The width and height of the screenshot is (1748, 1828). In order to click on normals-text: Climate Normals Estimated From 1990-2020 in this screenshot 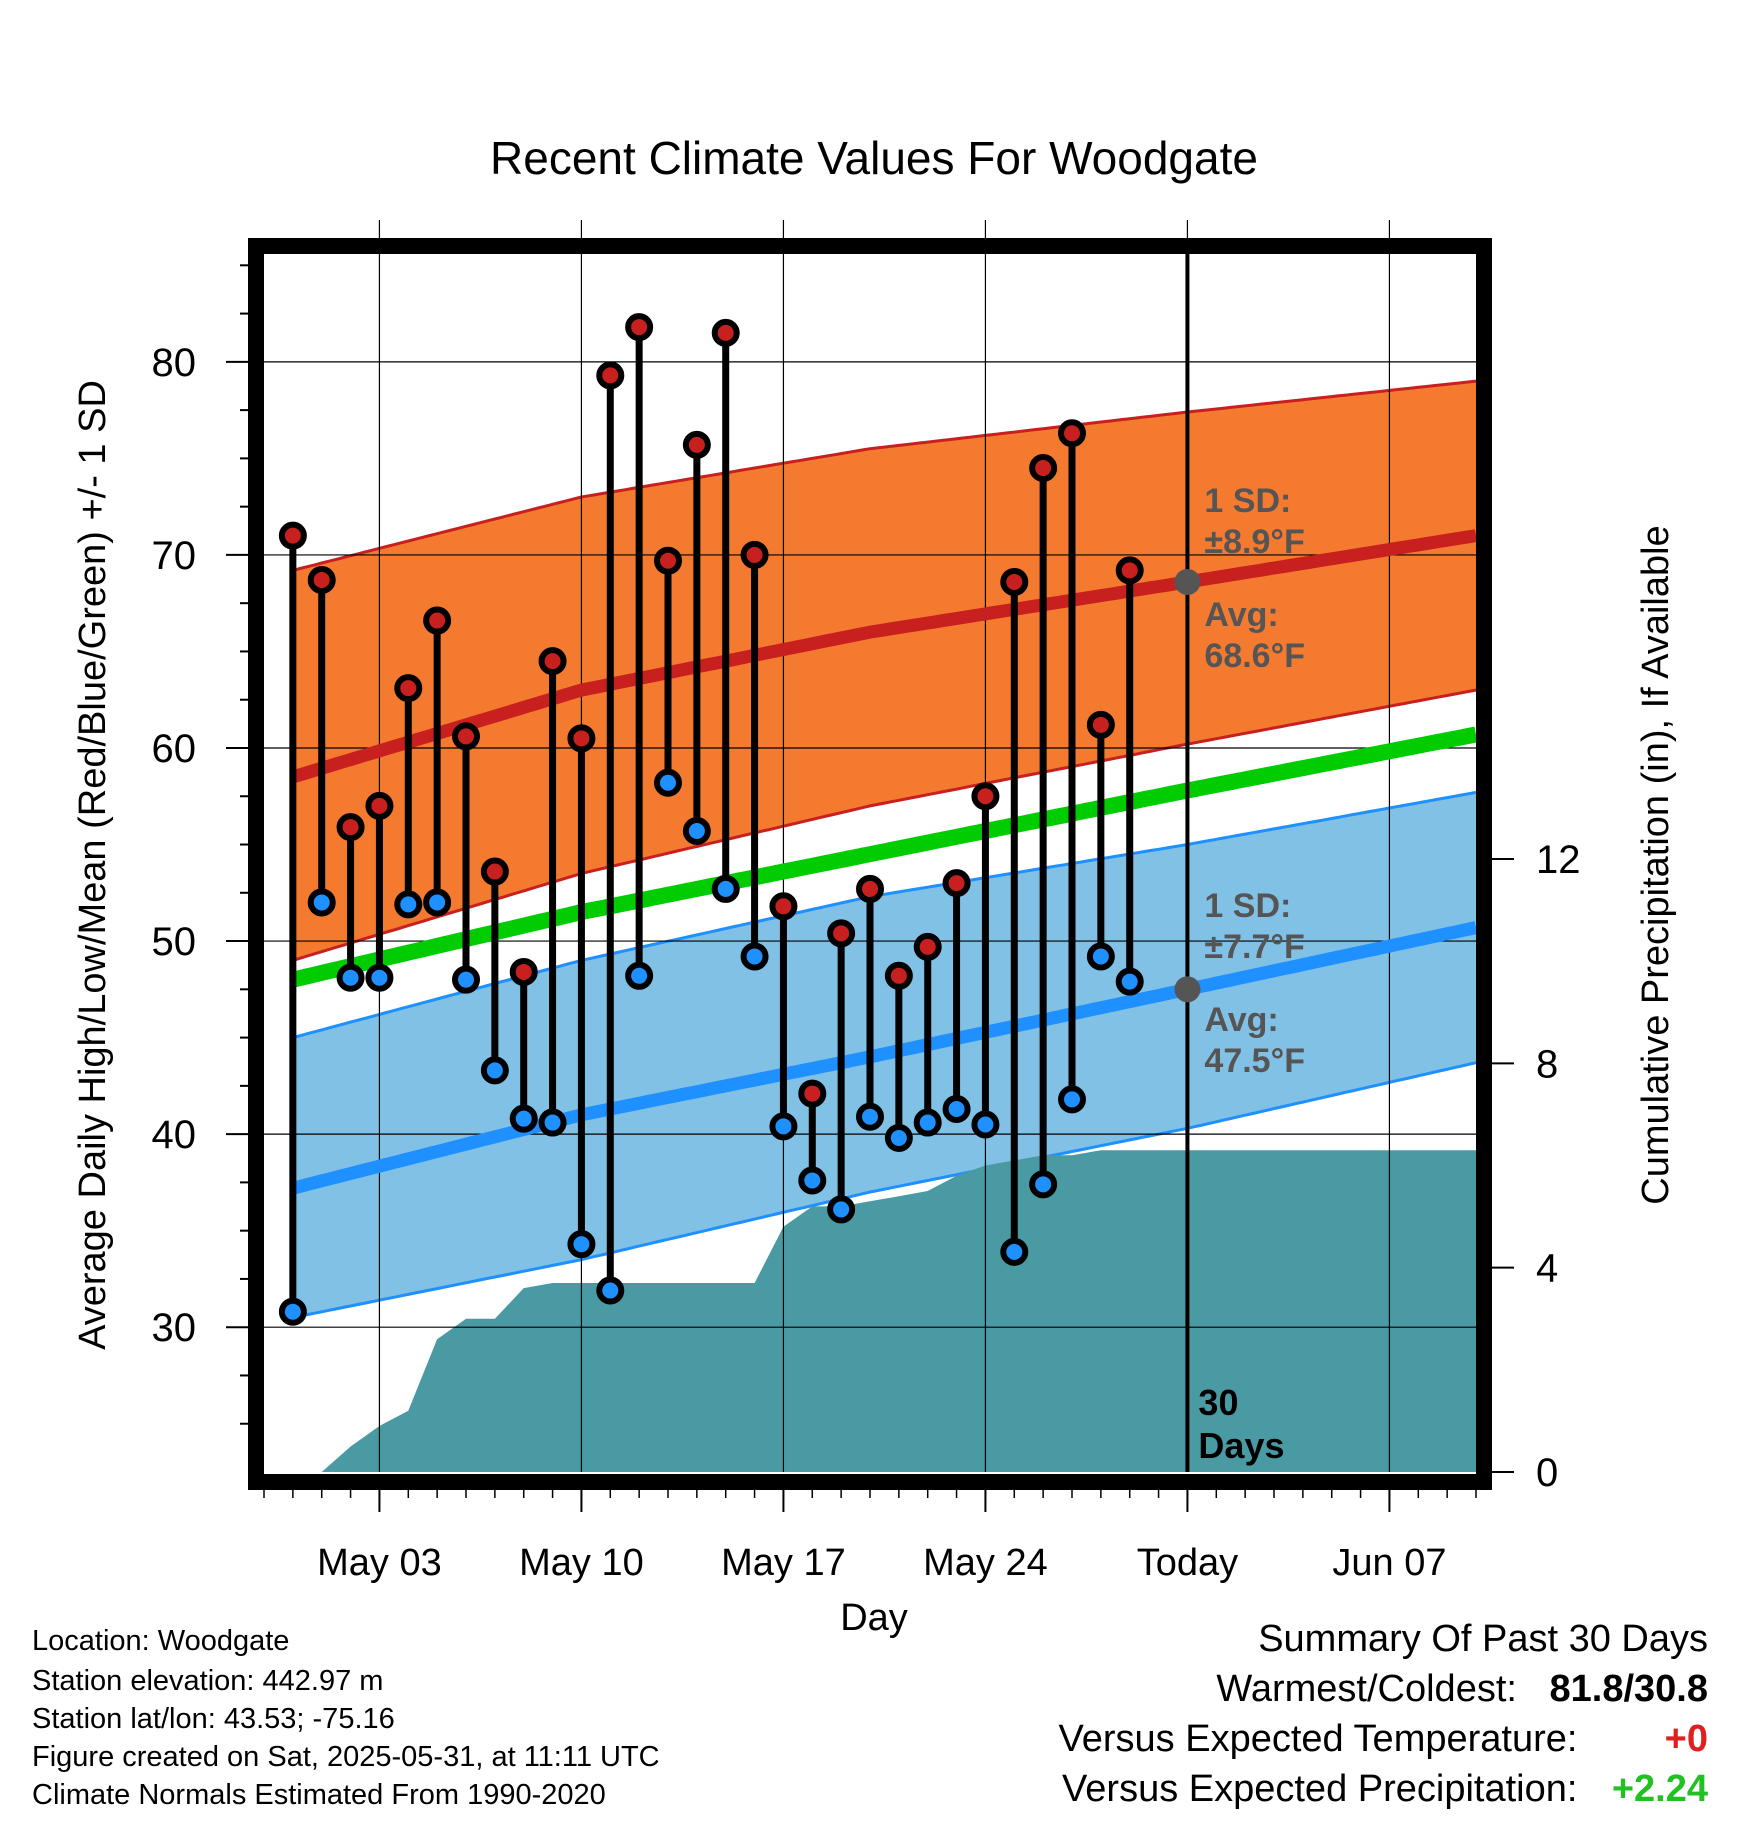, I will do `click(319, 1795)`.